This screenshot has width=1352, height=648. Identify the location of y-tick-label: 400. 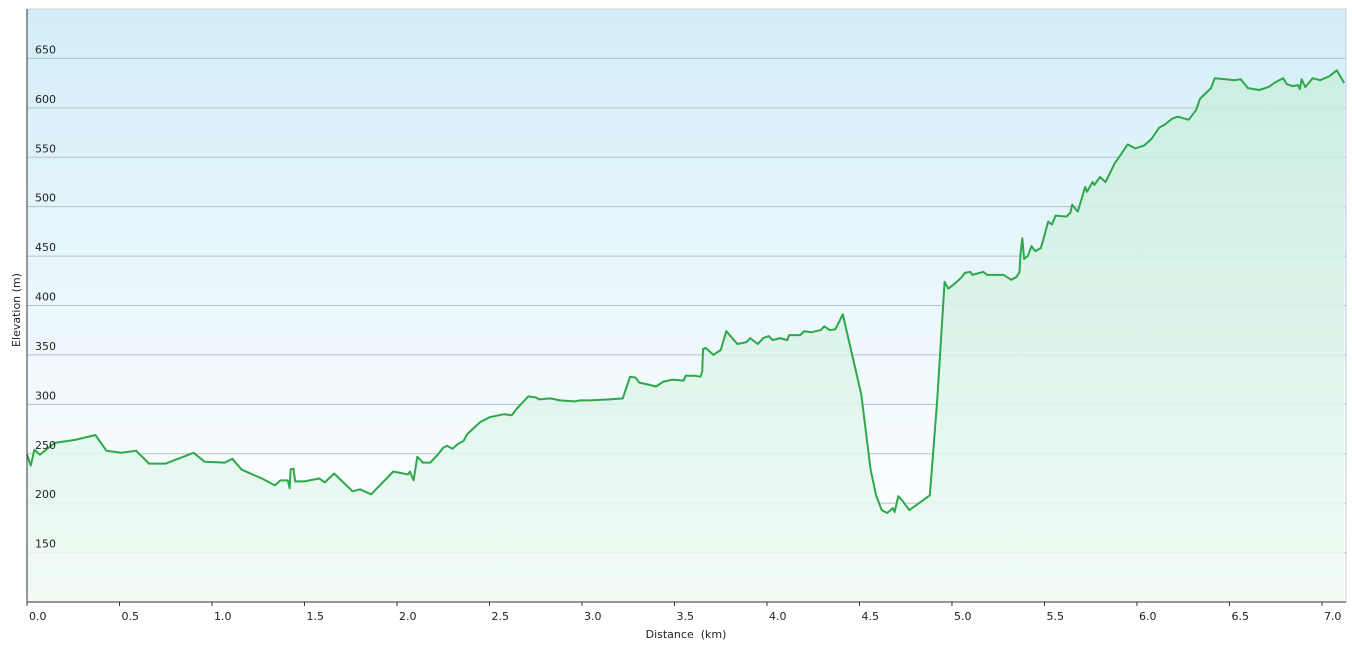
(45, 297).